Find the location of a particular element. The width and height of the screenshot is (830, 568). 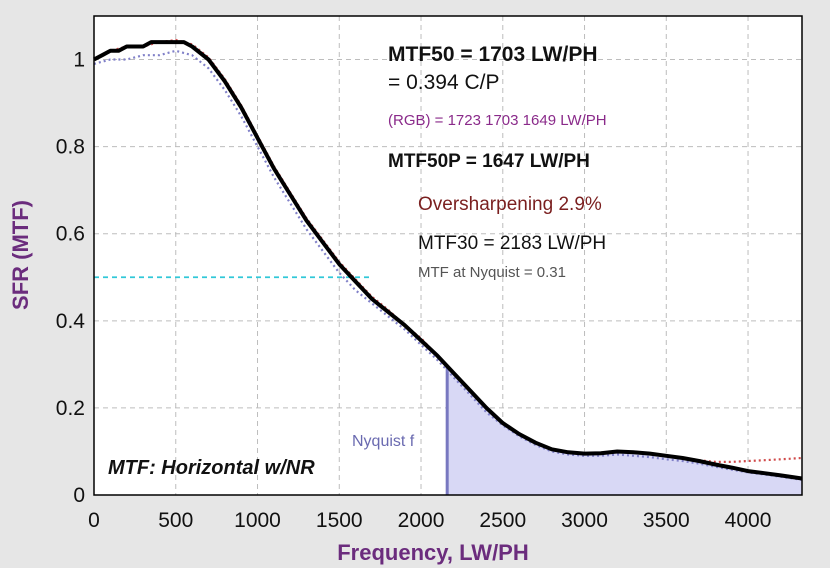

mtf50p-annotation: MTF50P = 1647 LW/PH is located at coordinates (489, 161).